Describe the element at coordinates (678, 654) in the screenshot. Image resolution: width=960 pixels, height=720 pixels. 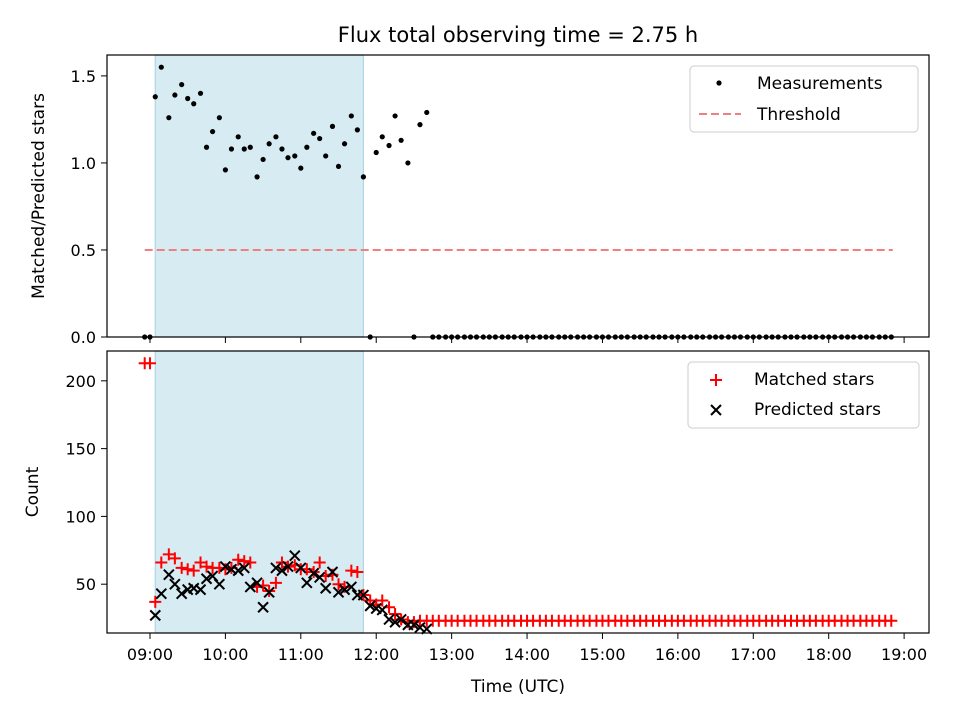
I see `x-tick-label: 16:00` at that location.